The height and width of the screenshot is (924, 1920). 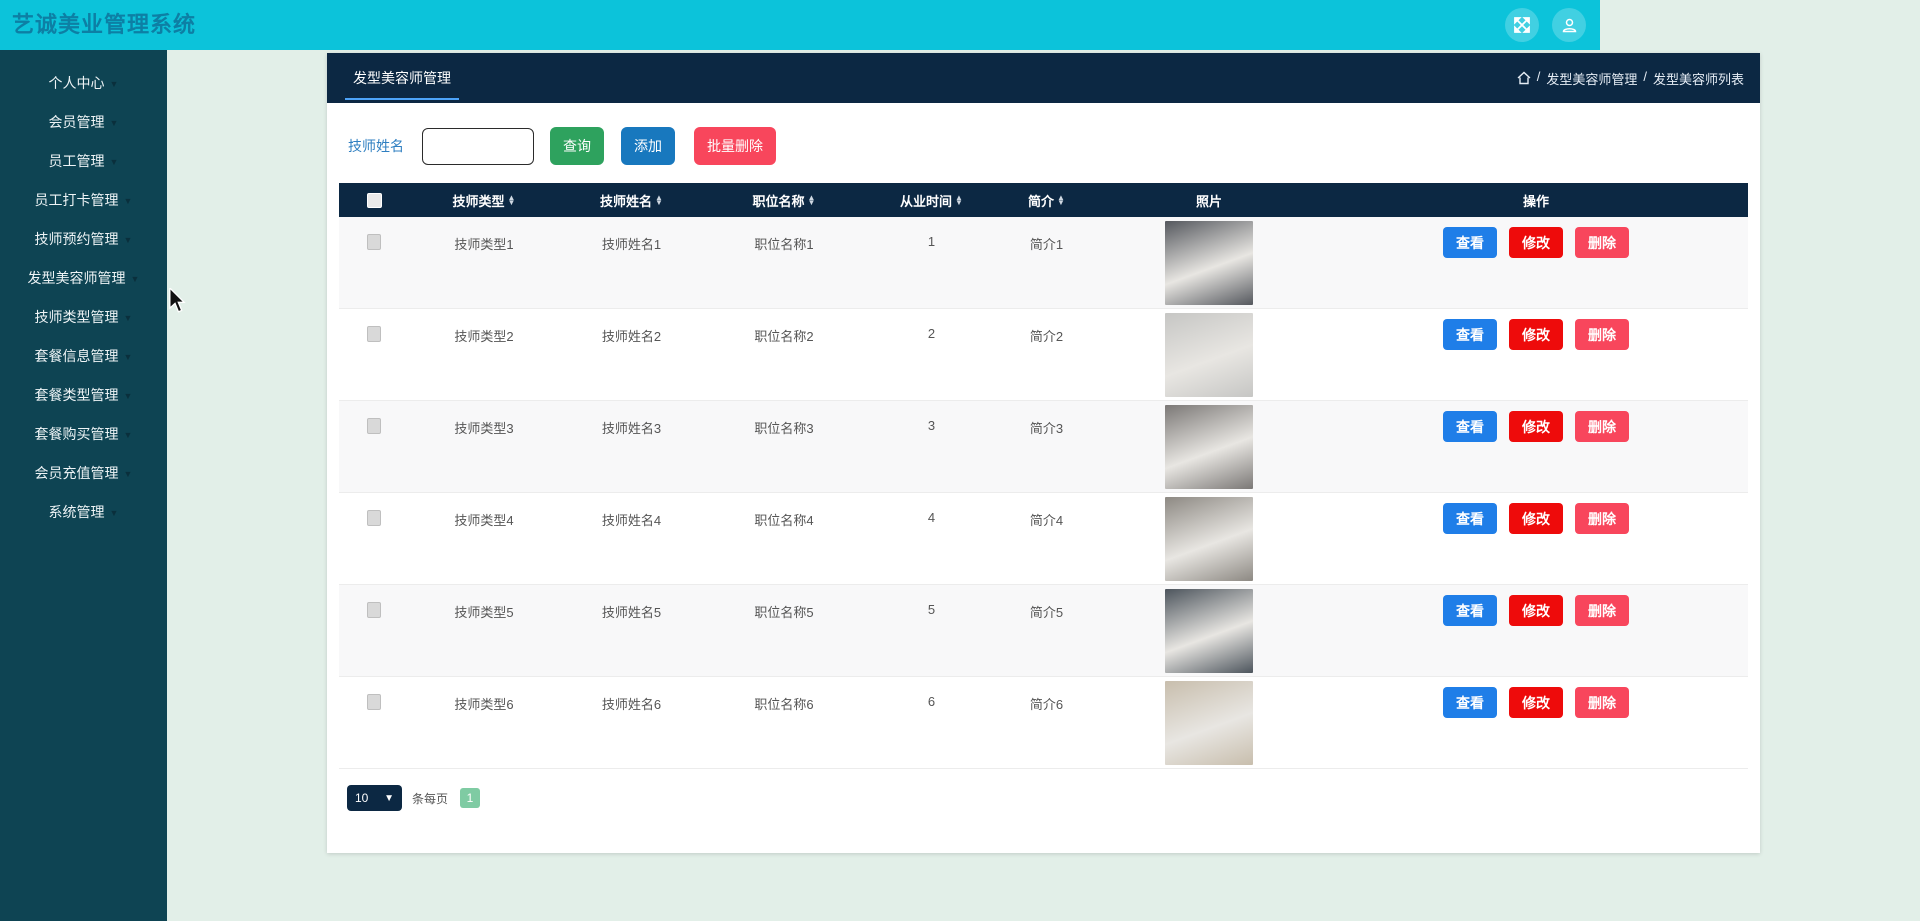 I want to click on column-header-7: 操作, so click(x=1536, y=200).